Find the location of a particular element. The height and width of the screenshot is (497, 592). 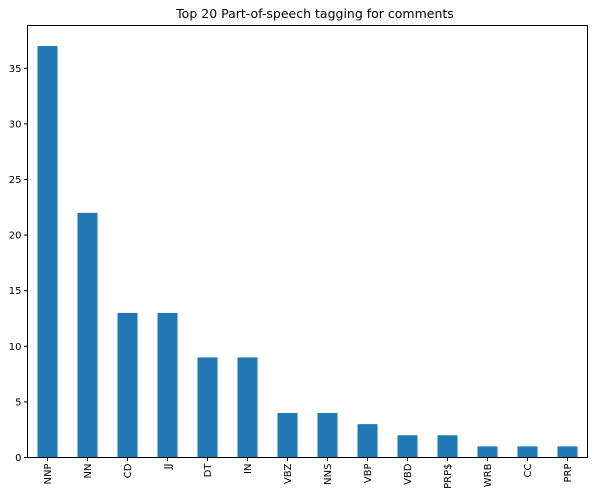

x-axis-ticks: NNP NN CD JJ DT IN VBZ NNS VBP VBD PRP$ WRB CC PRP is located at coordinates (308, 473).